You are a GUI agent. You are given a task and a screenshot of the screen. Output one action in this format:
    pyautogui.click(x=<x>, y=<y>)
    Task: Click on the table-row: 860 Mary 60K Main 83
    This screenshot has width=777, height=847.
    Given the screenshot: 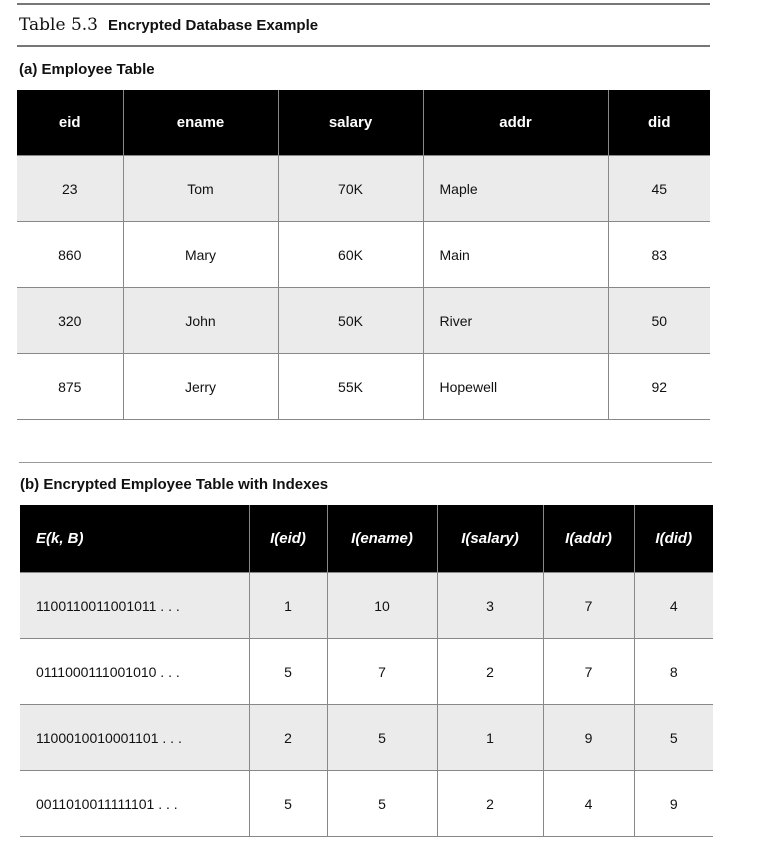 What is the action you would take?
    pyautogui.click(x=363, y=254)
    